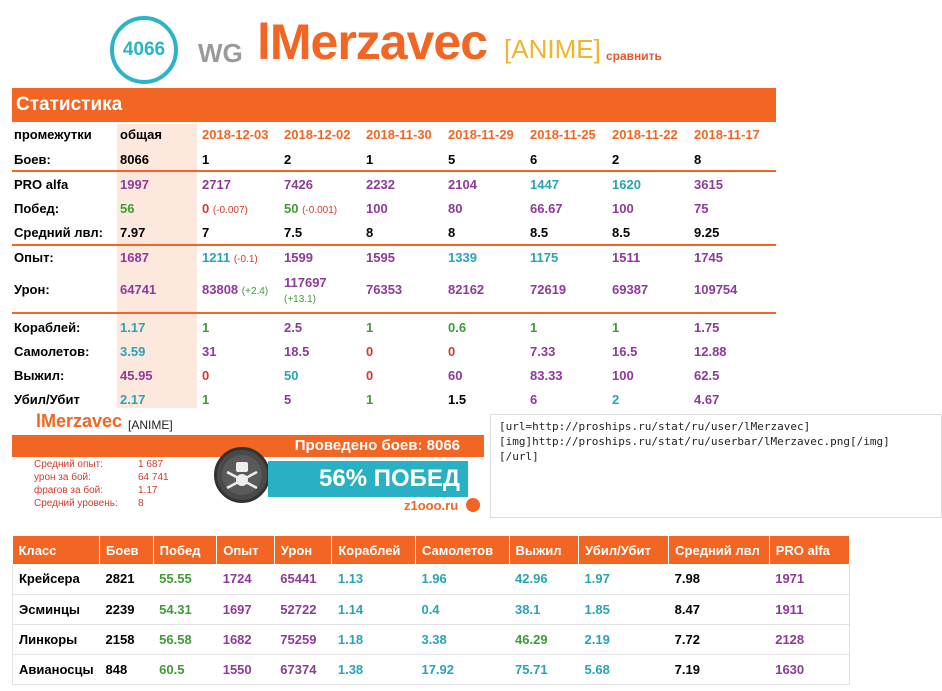  I want to click on stats-cell: 2717, so click(216, 184).